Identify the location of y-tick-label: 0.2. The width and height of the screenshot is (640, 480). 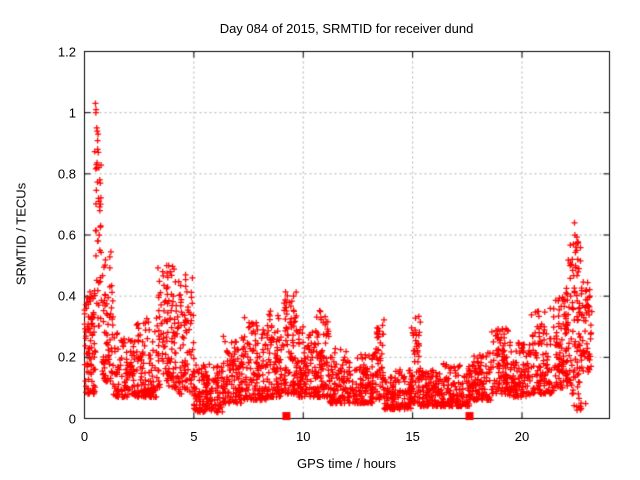
(66, 357).